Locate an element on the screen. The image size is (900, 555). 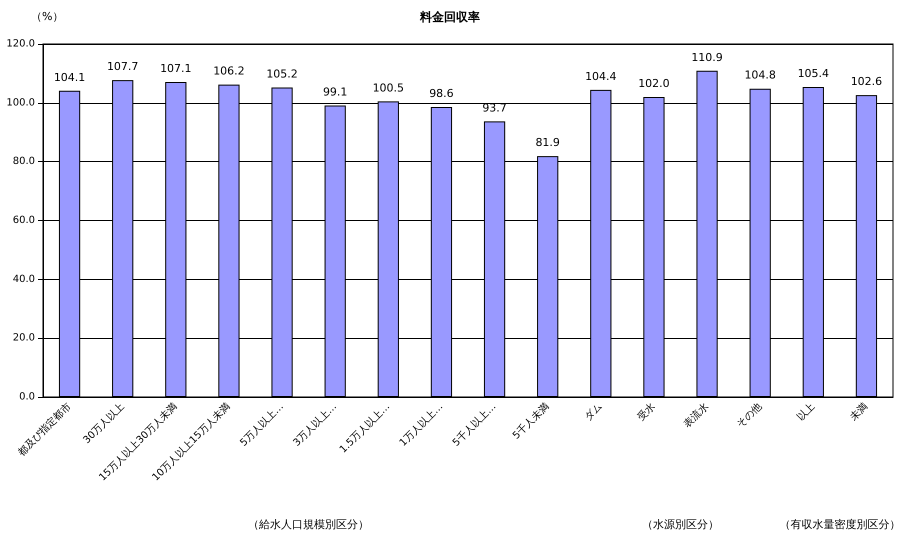
x-tick-label: 30万人以上 is located at coordinates (103, 423).